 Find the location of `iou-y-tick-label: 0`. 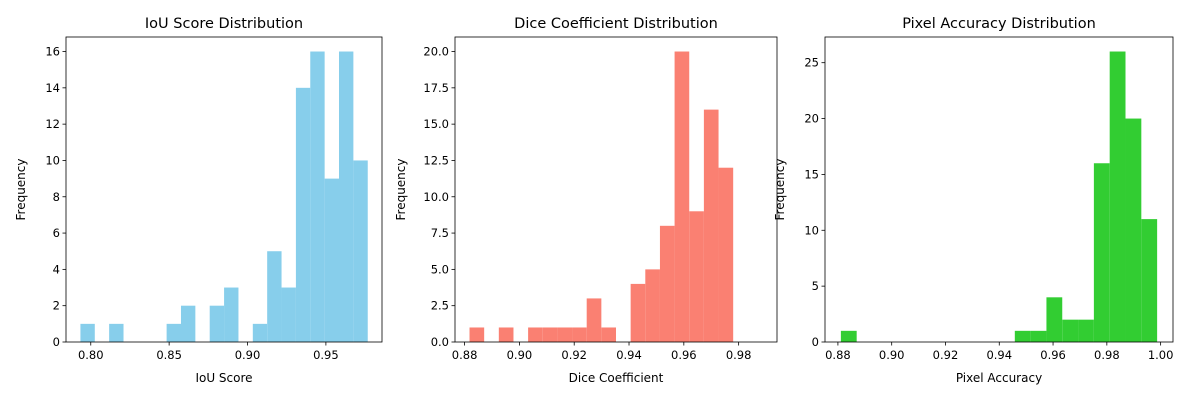

iou-y-tick-label: 0 is located at coordinates (56, 342).